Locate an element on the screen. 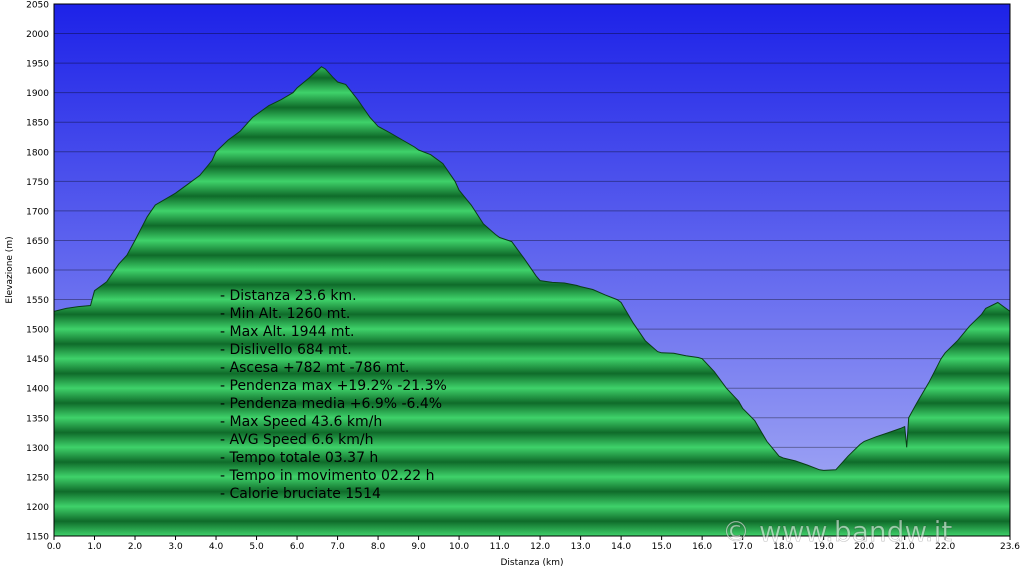 The height and width of the screenshot is (575, 1024). x-tick-label: 9.0 is located at coordinates (418, 547).